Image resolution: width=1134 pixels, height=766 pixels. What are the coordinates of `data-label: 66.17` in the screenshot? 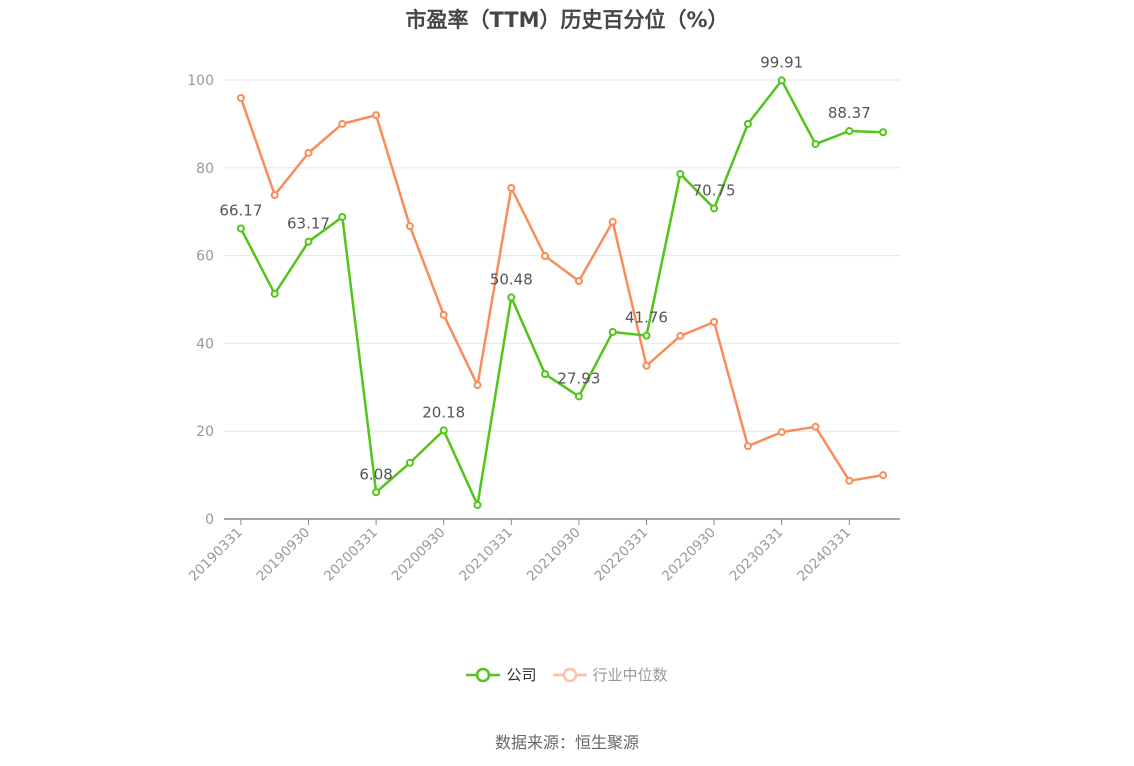 It's located at (240, 211).